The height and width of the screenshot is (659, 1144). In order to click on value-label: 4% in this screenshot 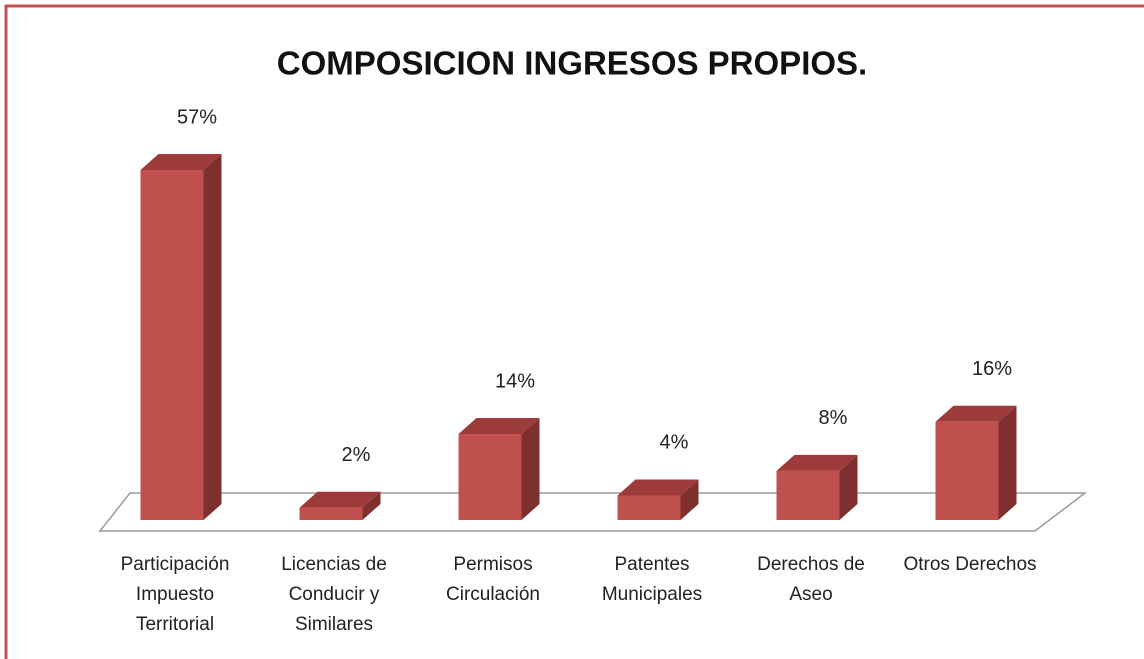, I will do `click(674, 443)`.